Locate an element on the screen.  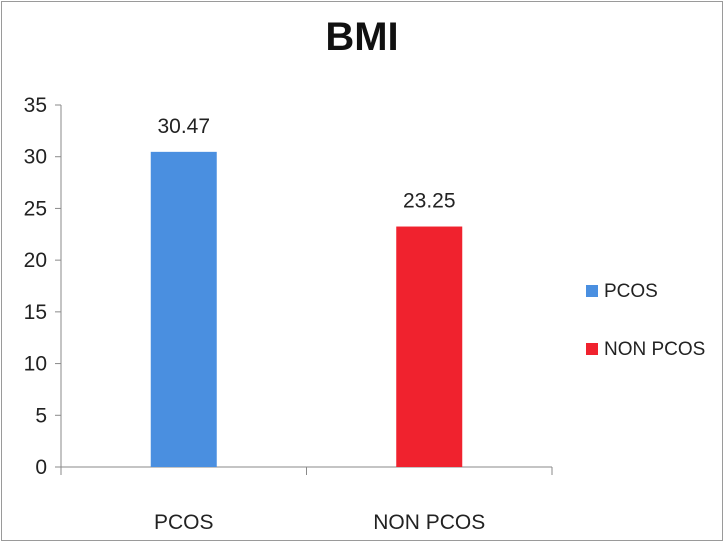
y-tick-label: 15 is located at coordinates (35, 312).